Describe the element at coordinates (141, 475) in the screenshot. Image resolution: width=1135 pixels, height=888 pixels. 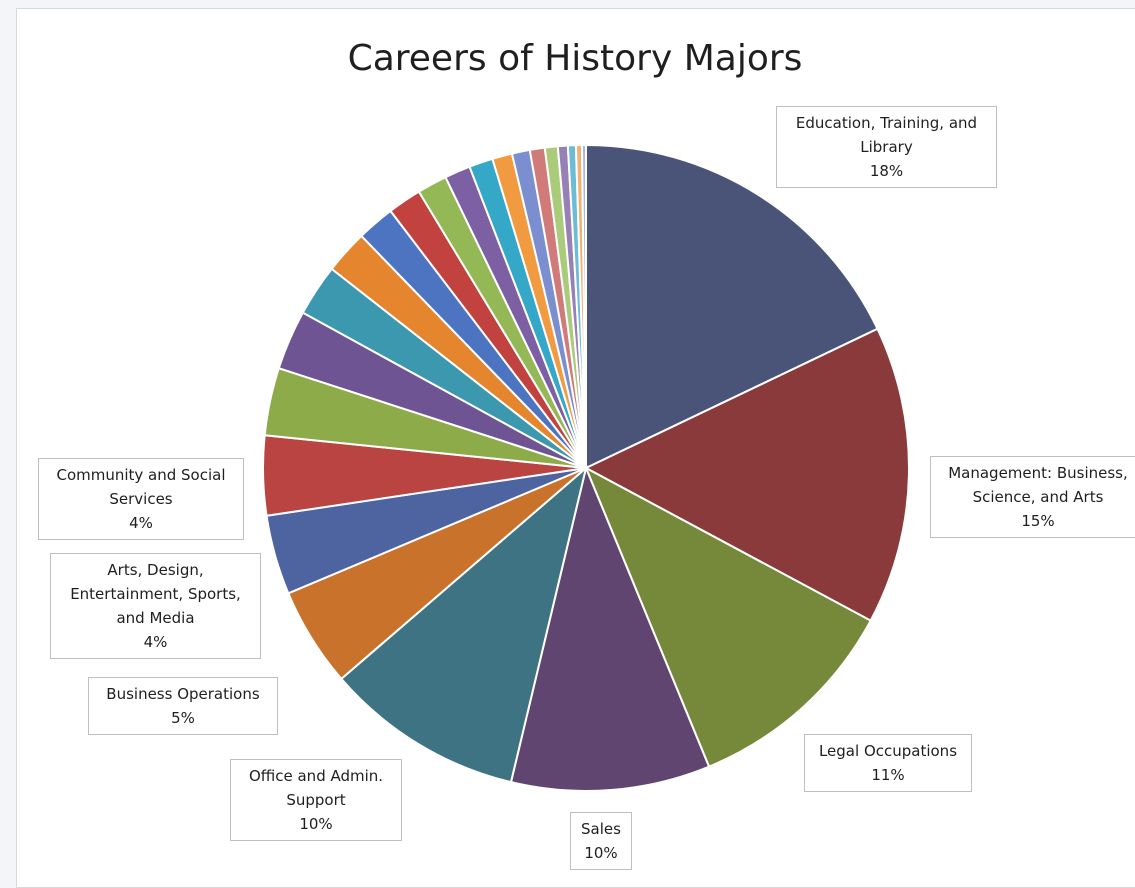
I see `label-line: Community and Social` at that location.